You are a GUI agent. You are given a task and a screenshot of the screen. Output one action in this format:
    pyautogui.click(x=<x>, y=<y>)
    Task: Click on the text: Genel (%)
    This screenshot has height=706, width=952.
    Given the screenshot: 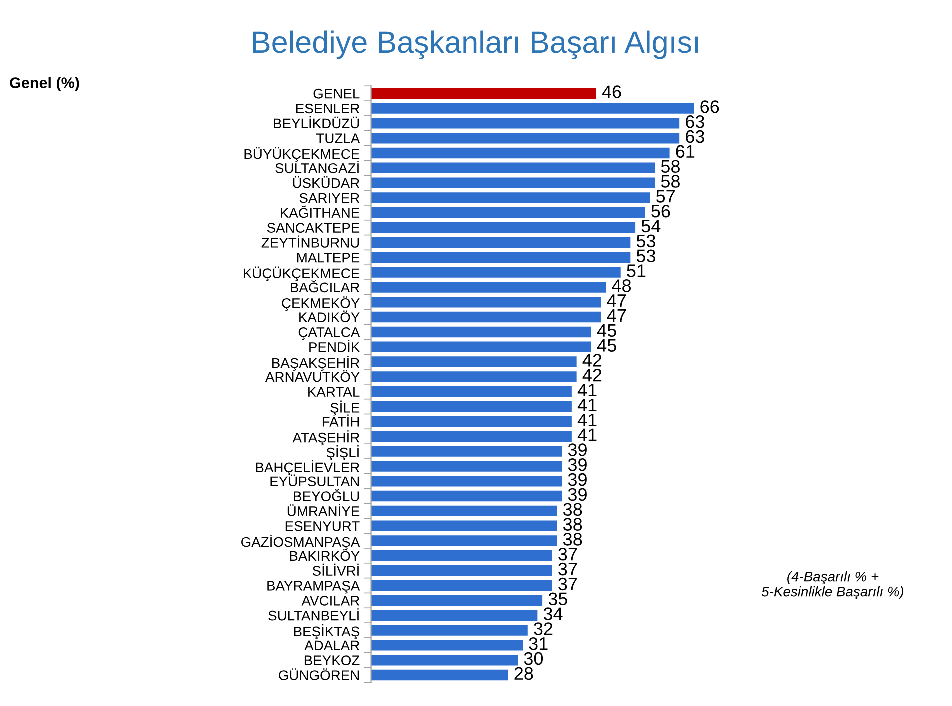 What is the action you would take?
    pyautogui.click(x=45, y=84)
    